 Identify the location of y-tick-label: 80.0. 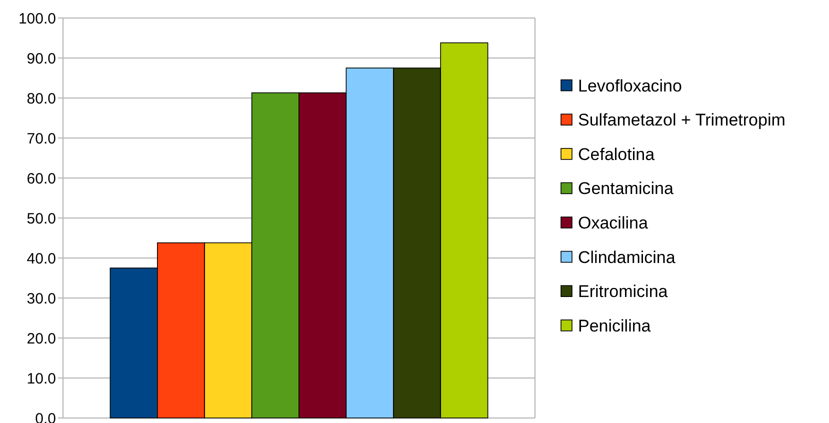
(41, 99).